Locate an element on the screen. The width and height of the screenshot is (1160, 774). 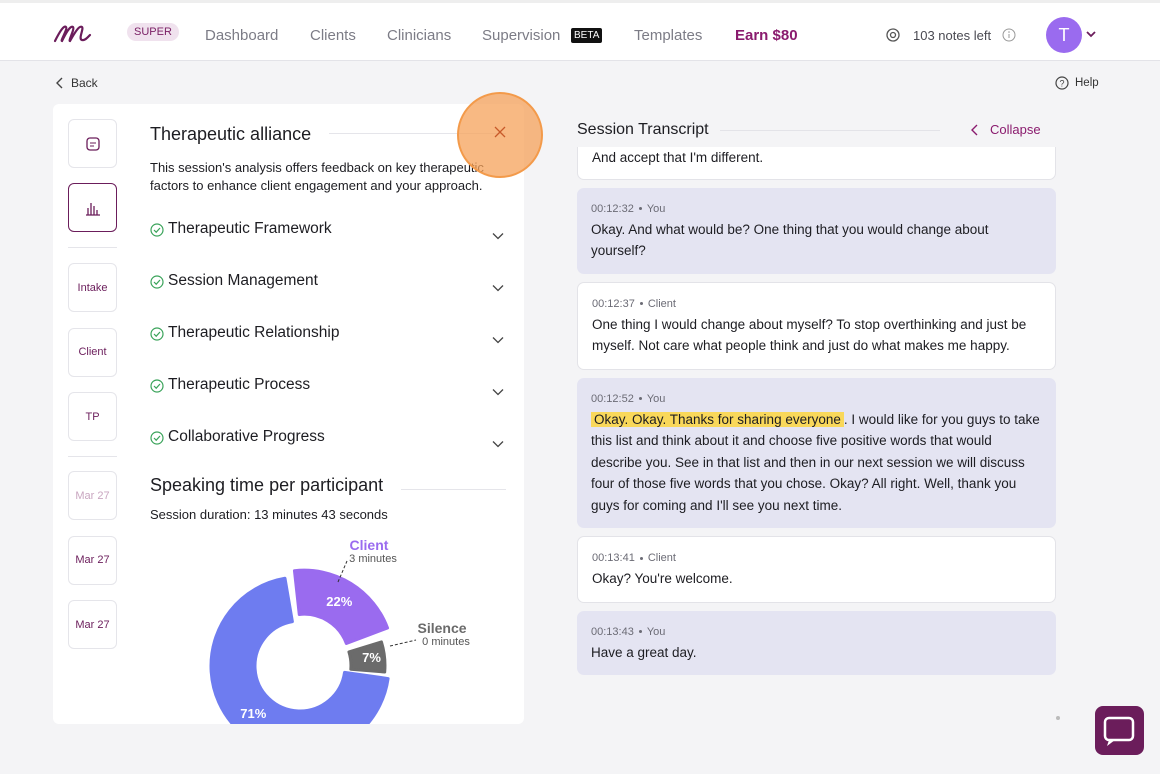
panel-title: Therapeutic alliance is located at coordinates (231, 134).